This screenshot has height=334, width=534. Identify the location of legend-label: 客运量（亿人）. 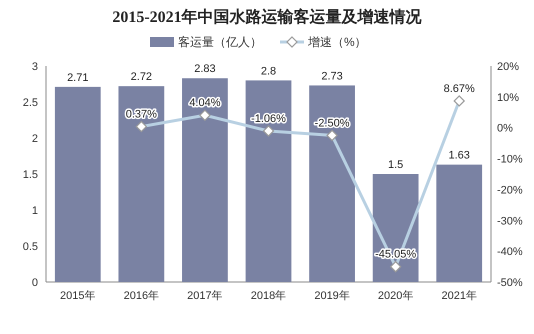
(220, 42).